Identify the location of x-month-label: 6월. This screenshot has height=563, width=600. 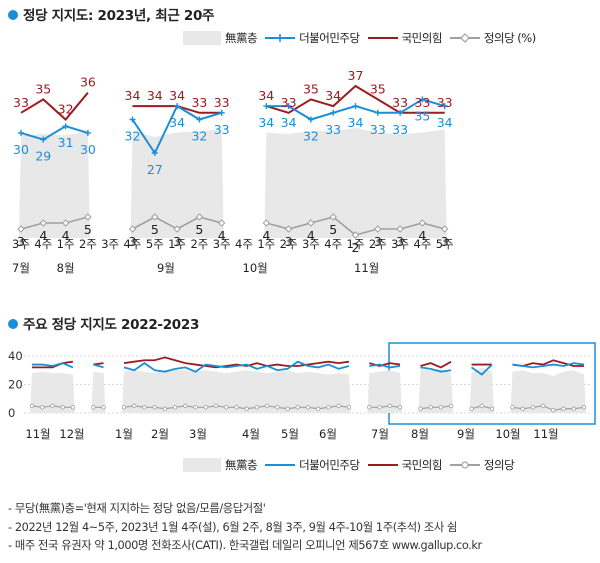
(328, 434).